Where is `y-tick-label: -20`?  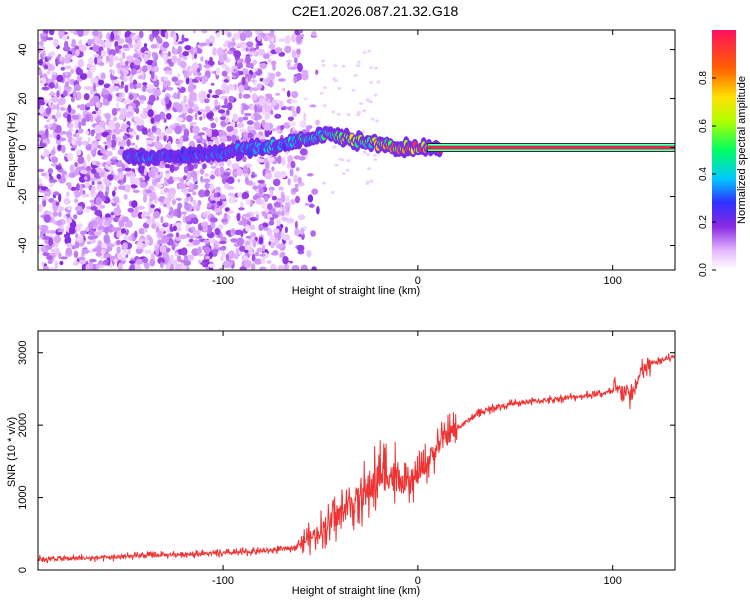
y-tick-label: -20 is located at coordinates (23, 197).